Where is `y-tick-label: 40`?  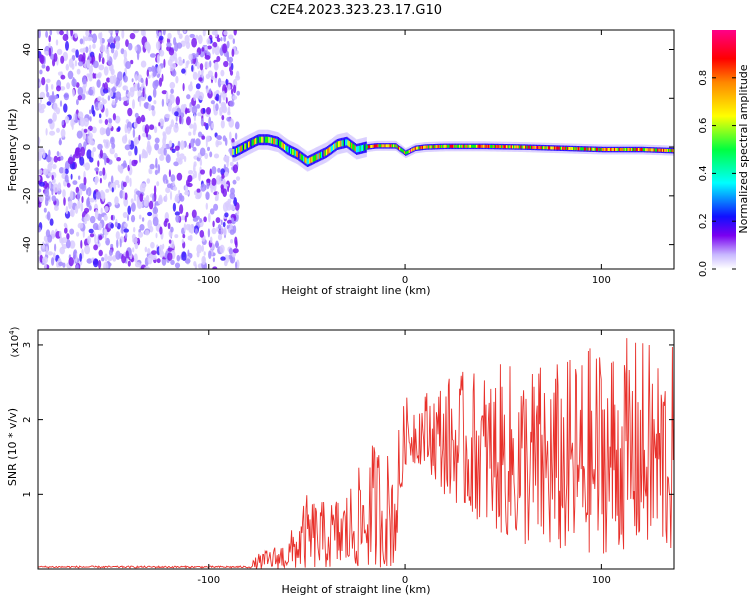
y-tick-label: 40 is located at coordinates (27, 49).